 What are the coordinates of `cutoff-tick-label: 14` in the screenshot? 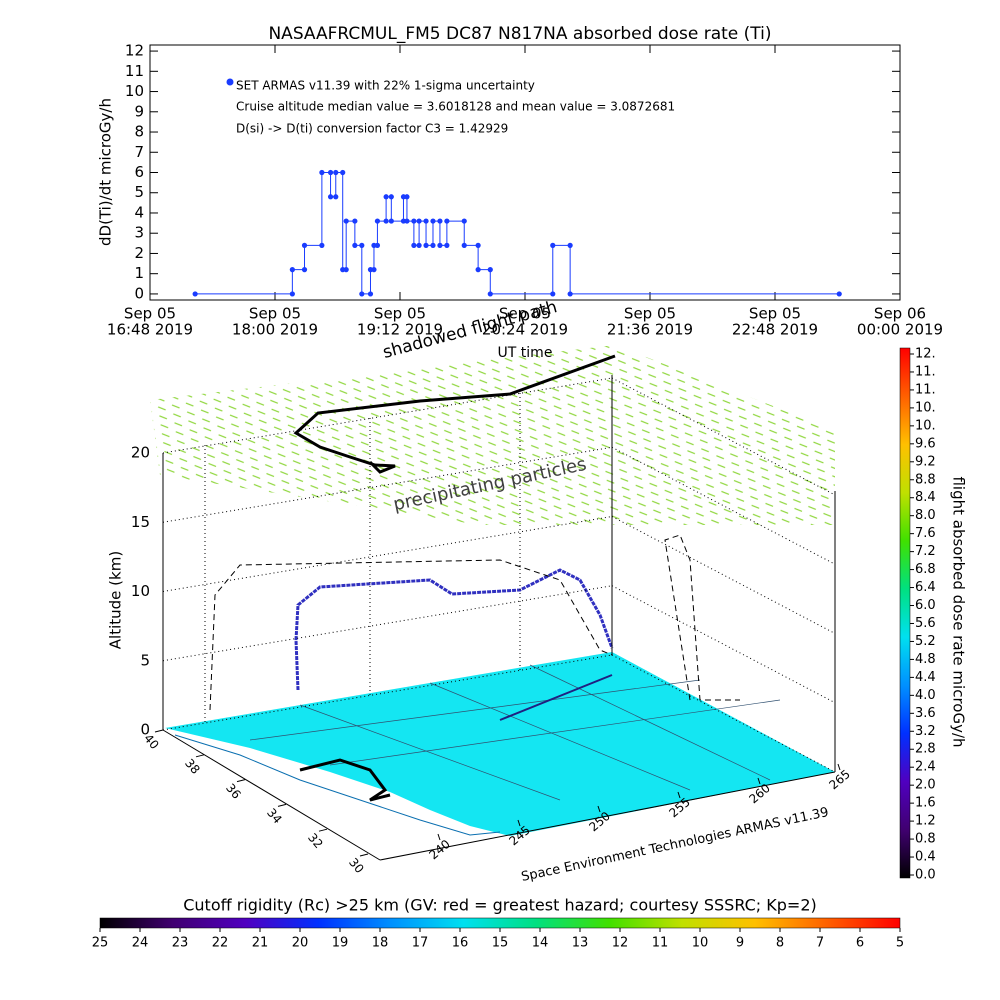 It's located at (540, 943).